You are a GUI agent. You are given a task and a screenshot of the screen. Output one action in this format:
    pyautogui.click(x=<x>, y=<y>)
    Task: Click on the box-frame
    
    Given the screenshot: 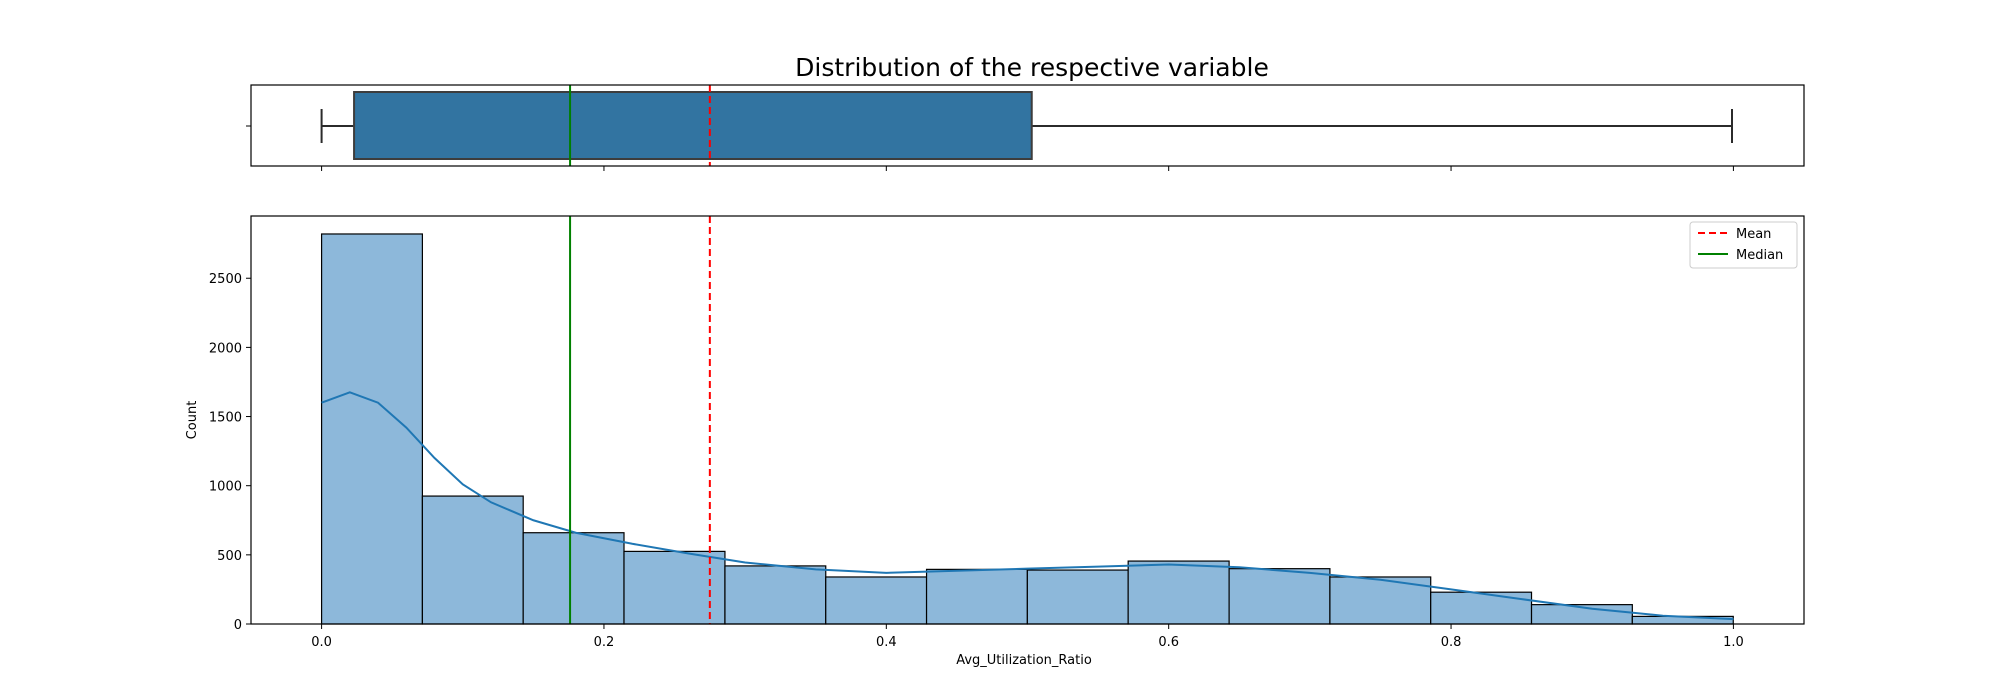 What is the action you would take?
    pyautogui.click(x=1027, y=125)
    